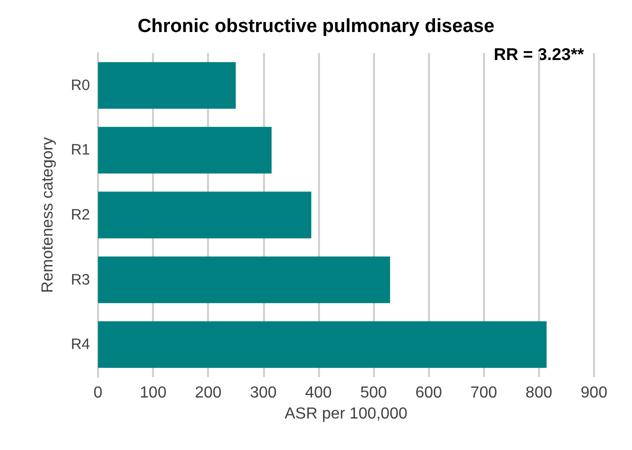  Describe the element at coordinates (316, 26) in the screenshot. I see `chart-title: Chronic obstructive pulmonary disease` at that location.